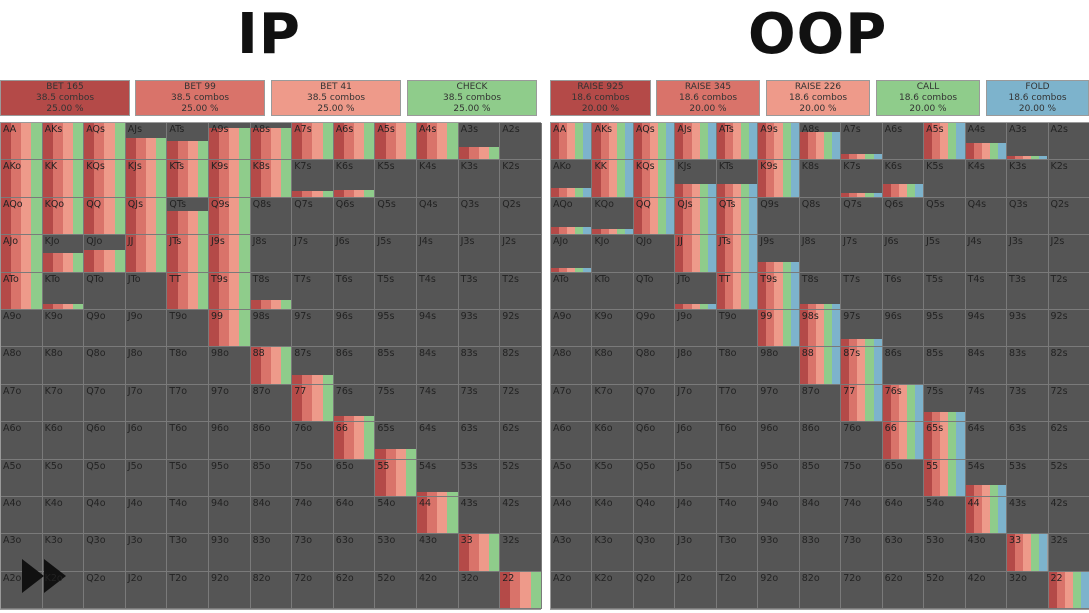 This screenshot has height=613, width=1089. I want to click on hand-cell-97s: 97s, so click(862, 329).